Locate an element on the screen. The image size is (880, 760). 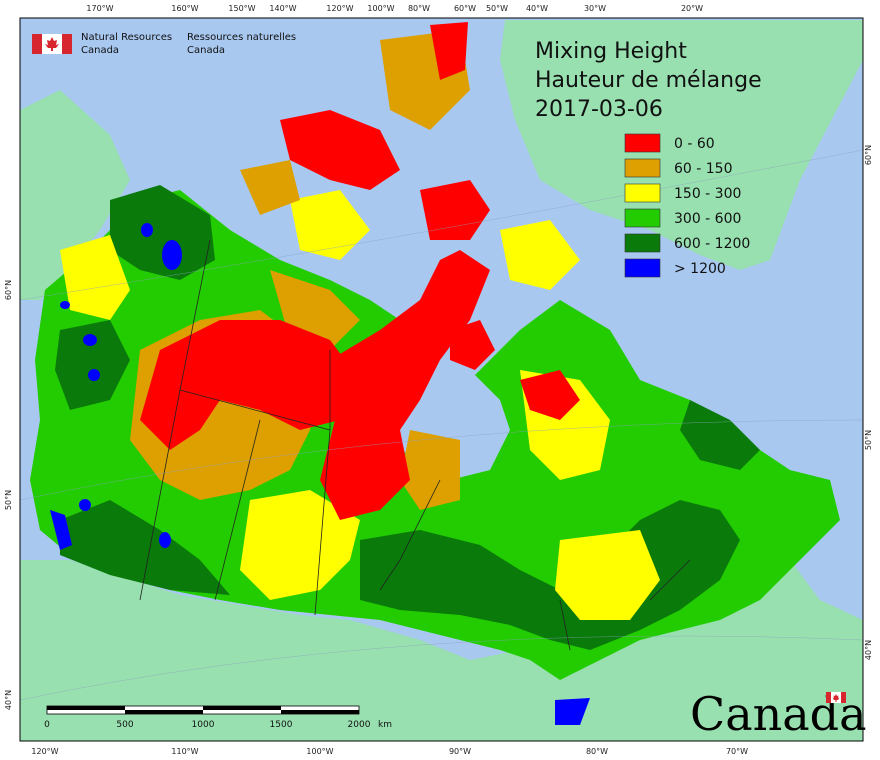
scale-label: 2000 is located at coordinates (359, 725).